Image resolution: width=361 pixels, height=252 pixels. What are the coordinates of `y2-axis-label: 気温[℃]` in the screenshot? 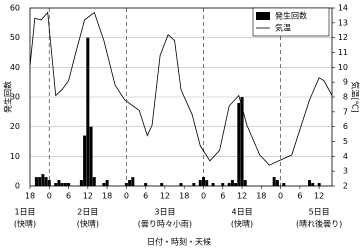 It's located at (356, 96).